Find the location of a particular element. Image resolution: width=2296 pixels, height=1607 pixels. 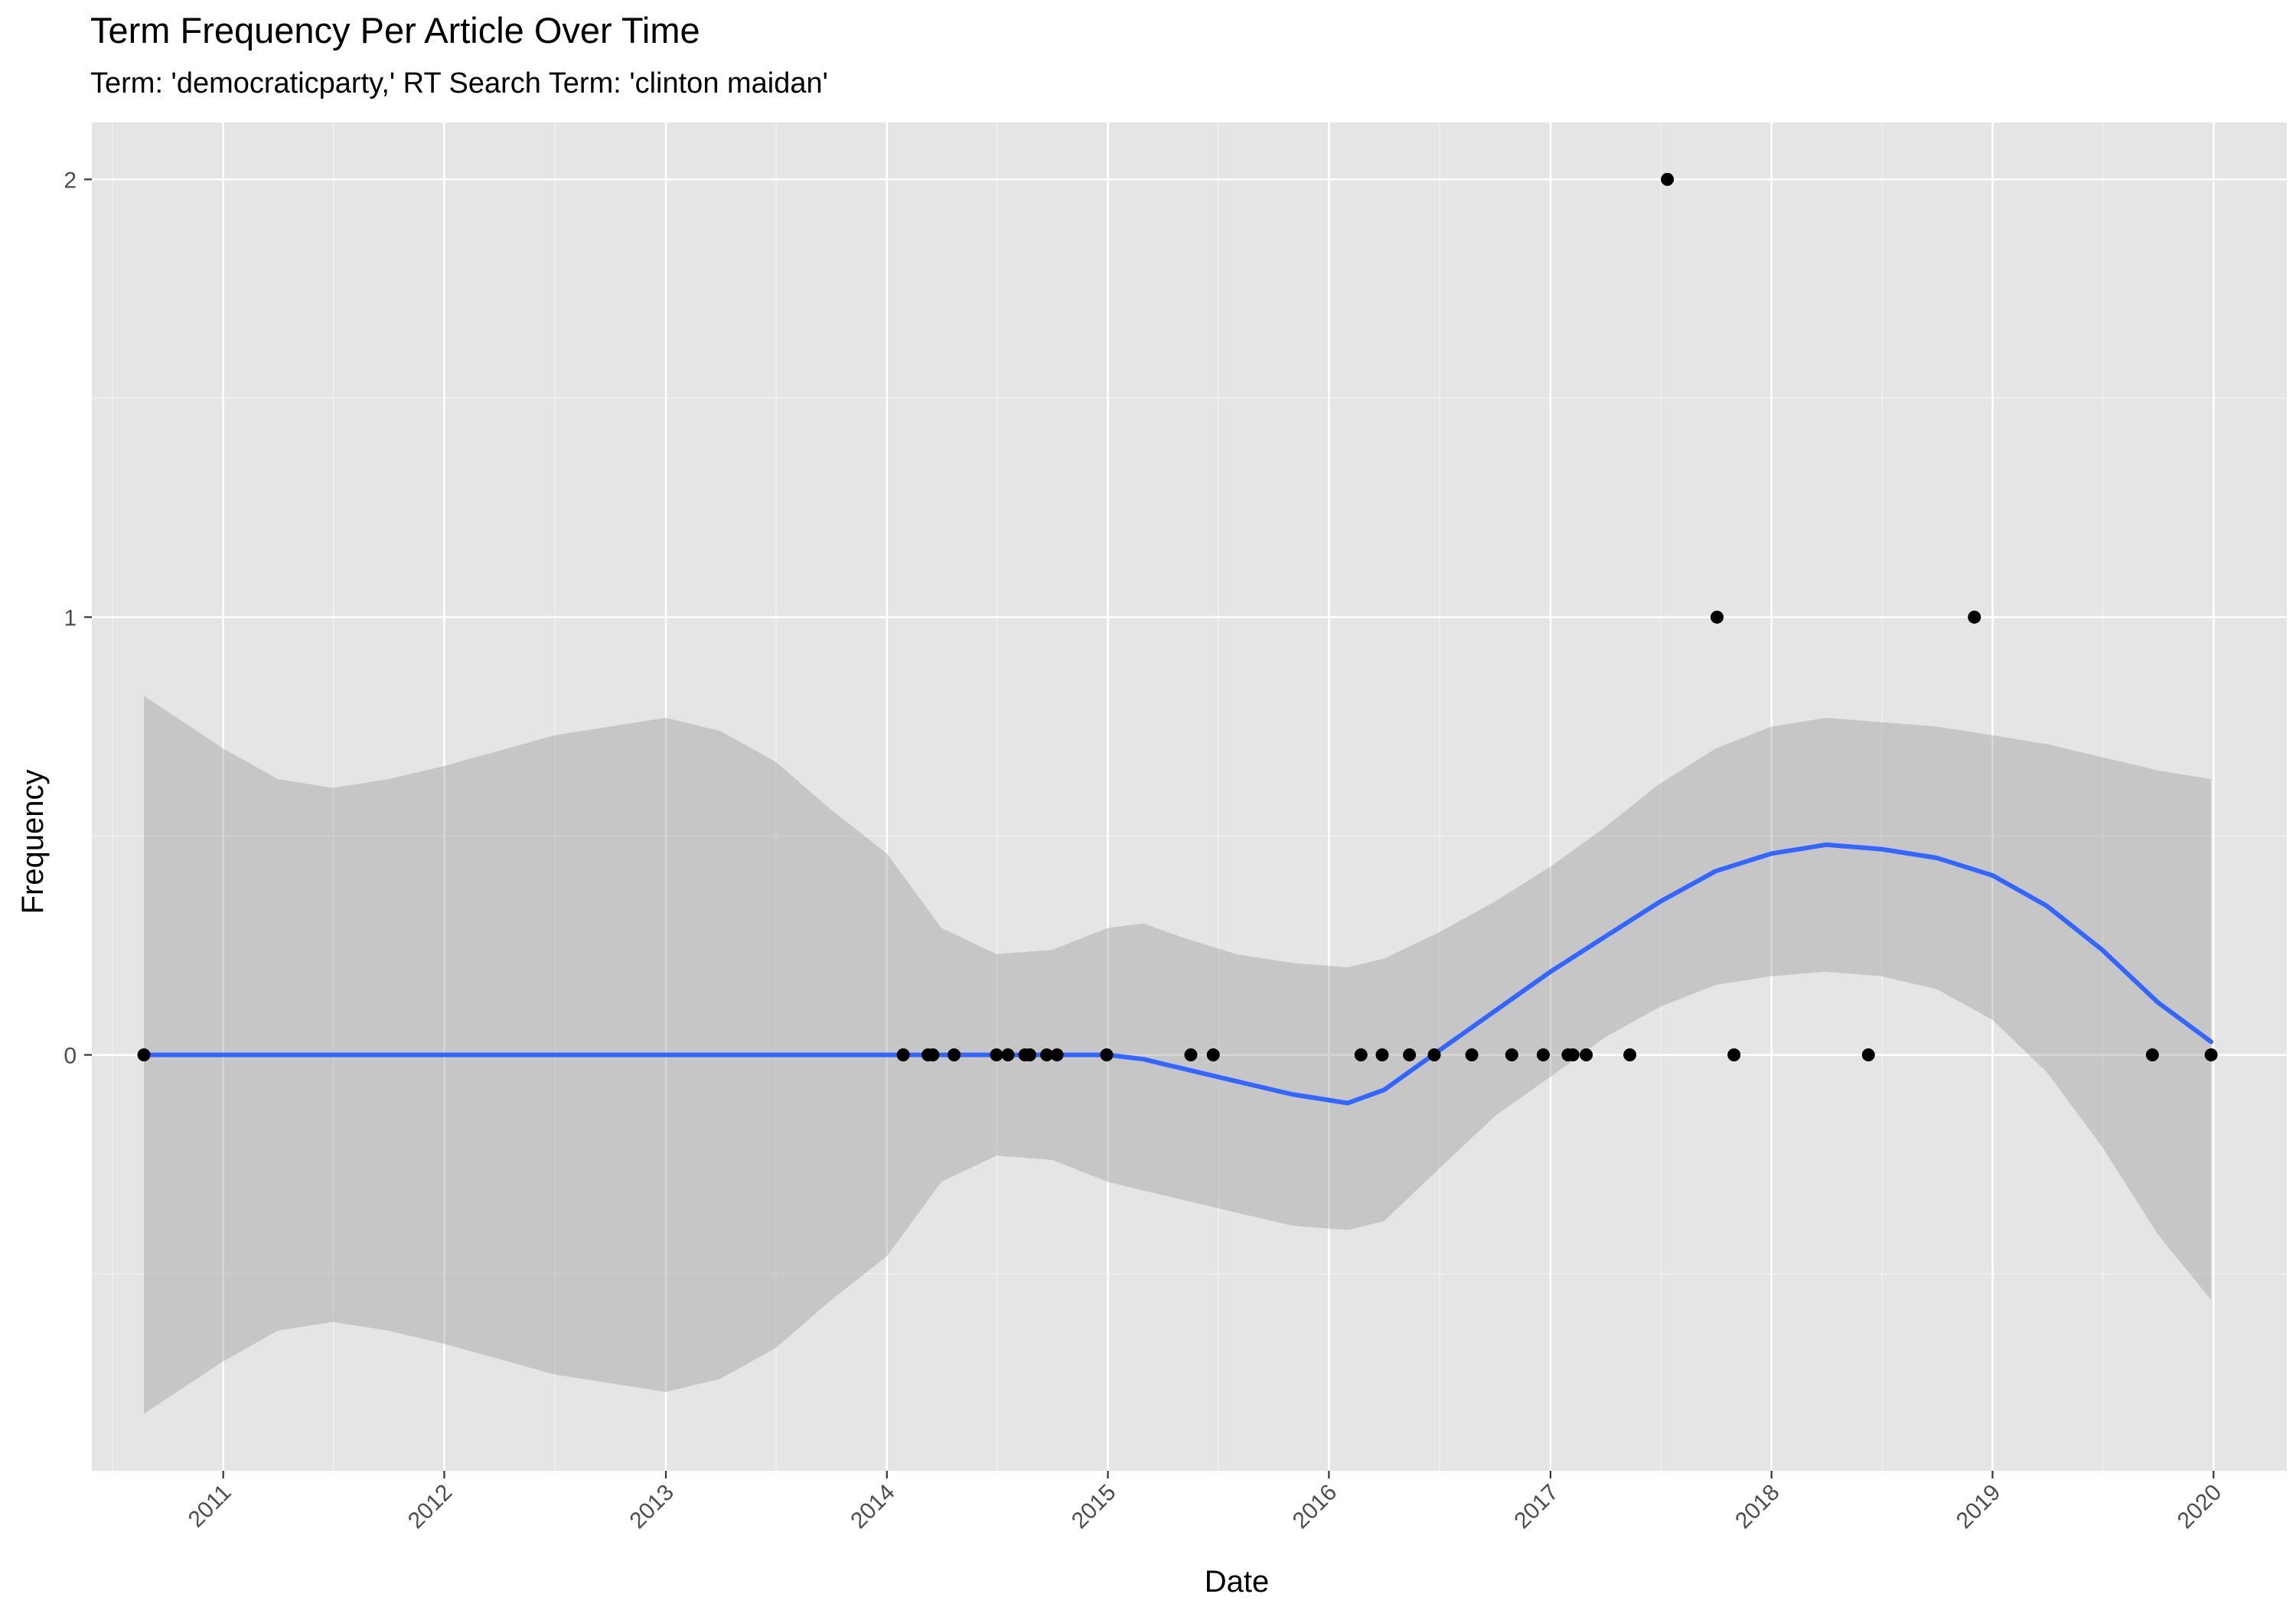

y-axis-title: Frequency is located at coordinates (33, 842).